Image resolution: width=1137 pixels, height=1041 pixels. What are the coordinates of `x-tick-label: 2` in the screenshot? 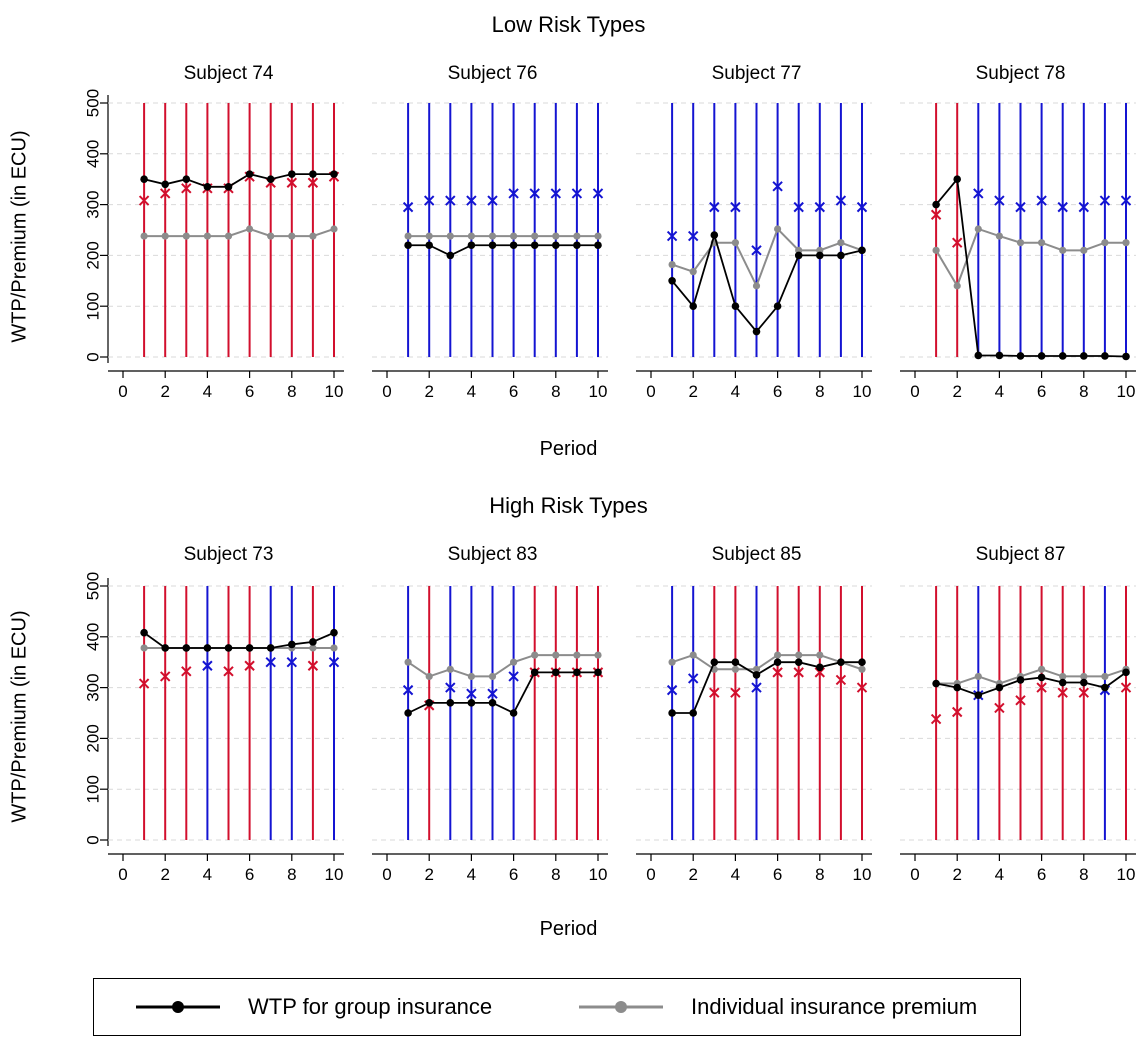 It's located at (164, 391).